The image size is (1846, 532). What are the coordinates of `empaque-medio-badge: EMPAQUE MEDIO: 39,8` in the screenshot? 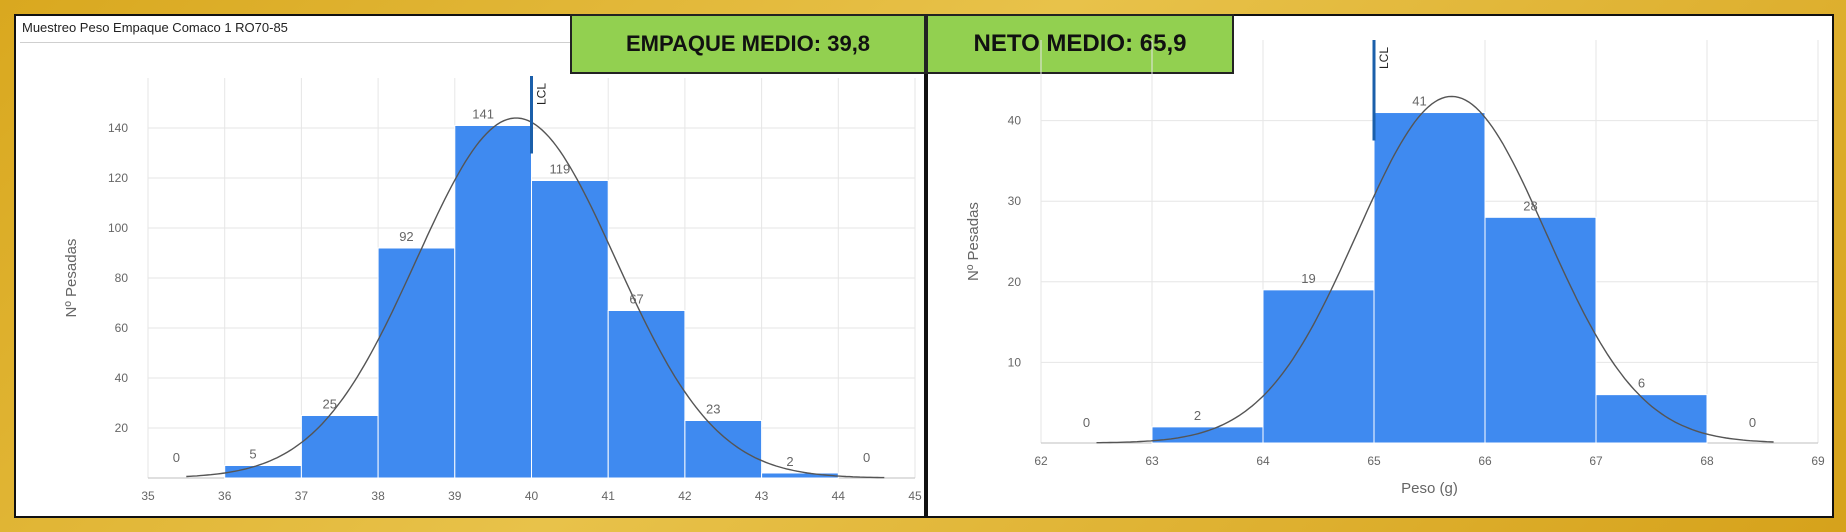 It's located at (748, 44).